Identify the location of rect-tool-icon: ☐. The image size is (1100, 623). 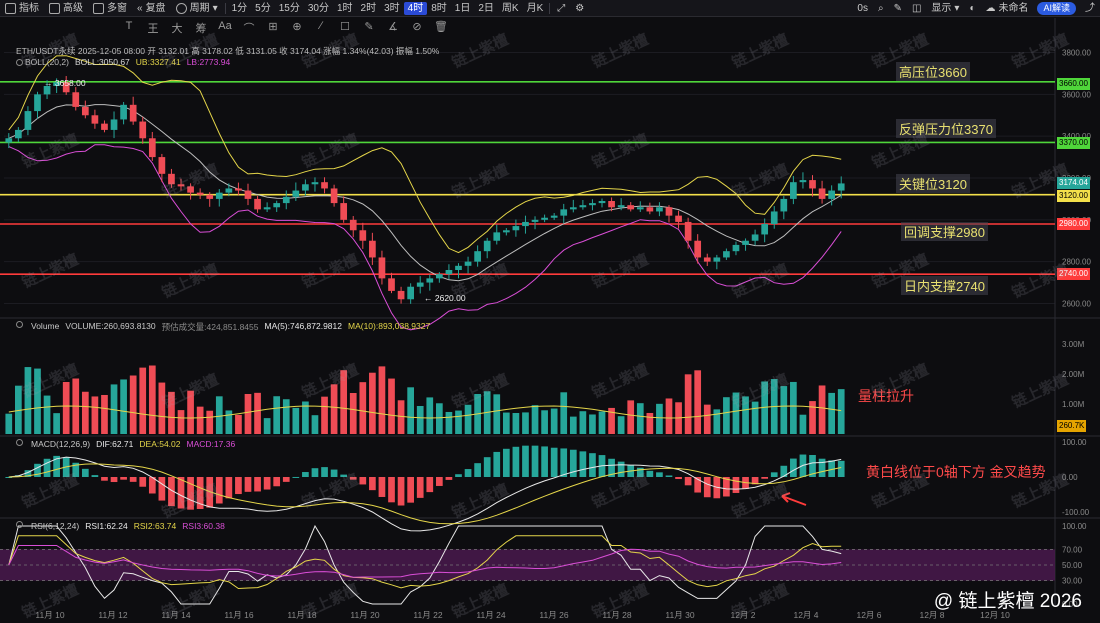
(345, 27).